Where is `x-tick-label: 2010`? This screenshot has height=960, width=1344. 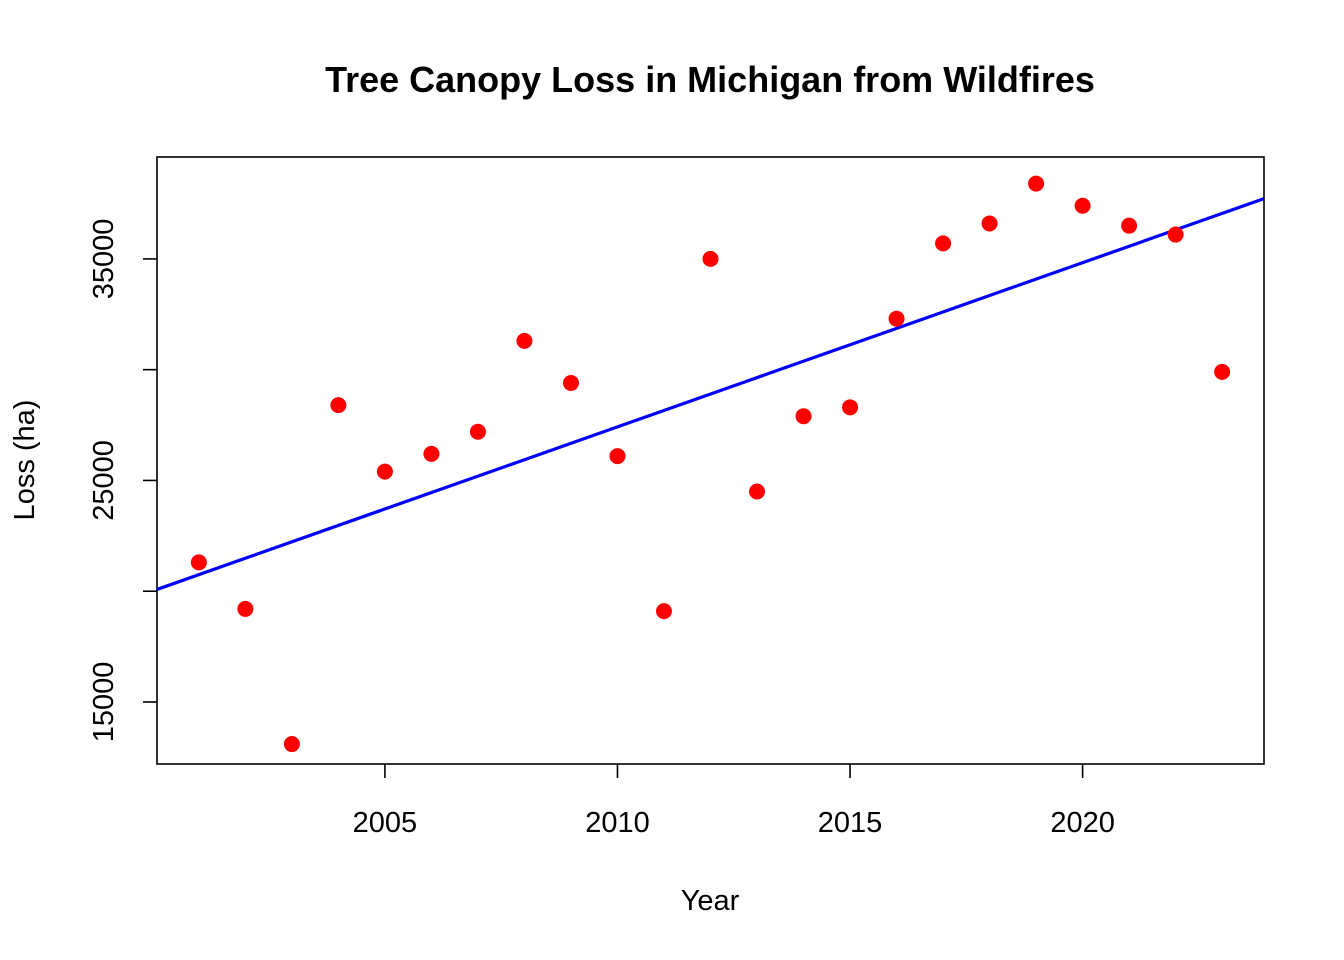
x-tick-label: 2010 is located at coordinates (617, 823).